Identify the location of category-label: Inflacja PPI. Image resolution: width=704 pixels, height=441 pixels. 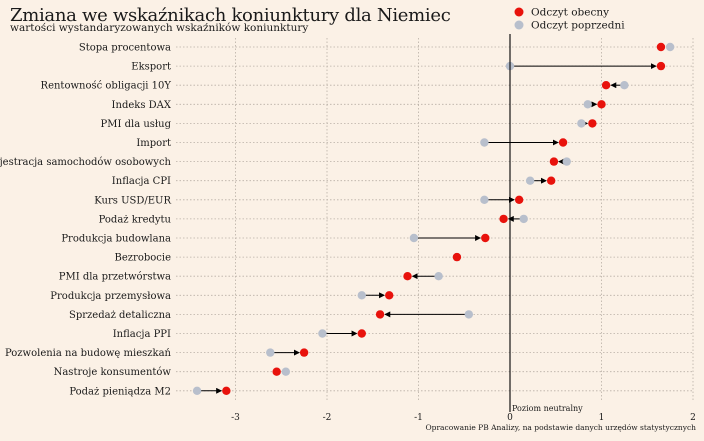
(142, 334).